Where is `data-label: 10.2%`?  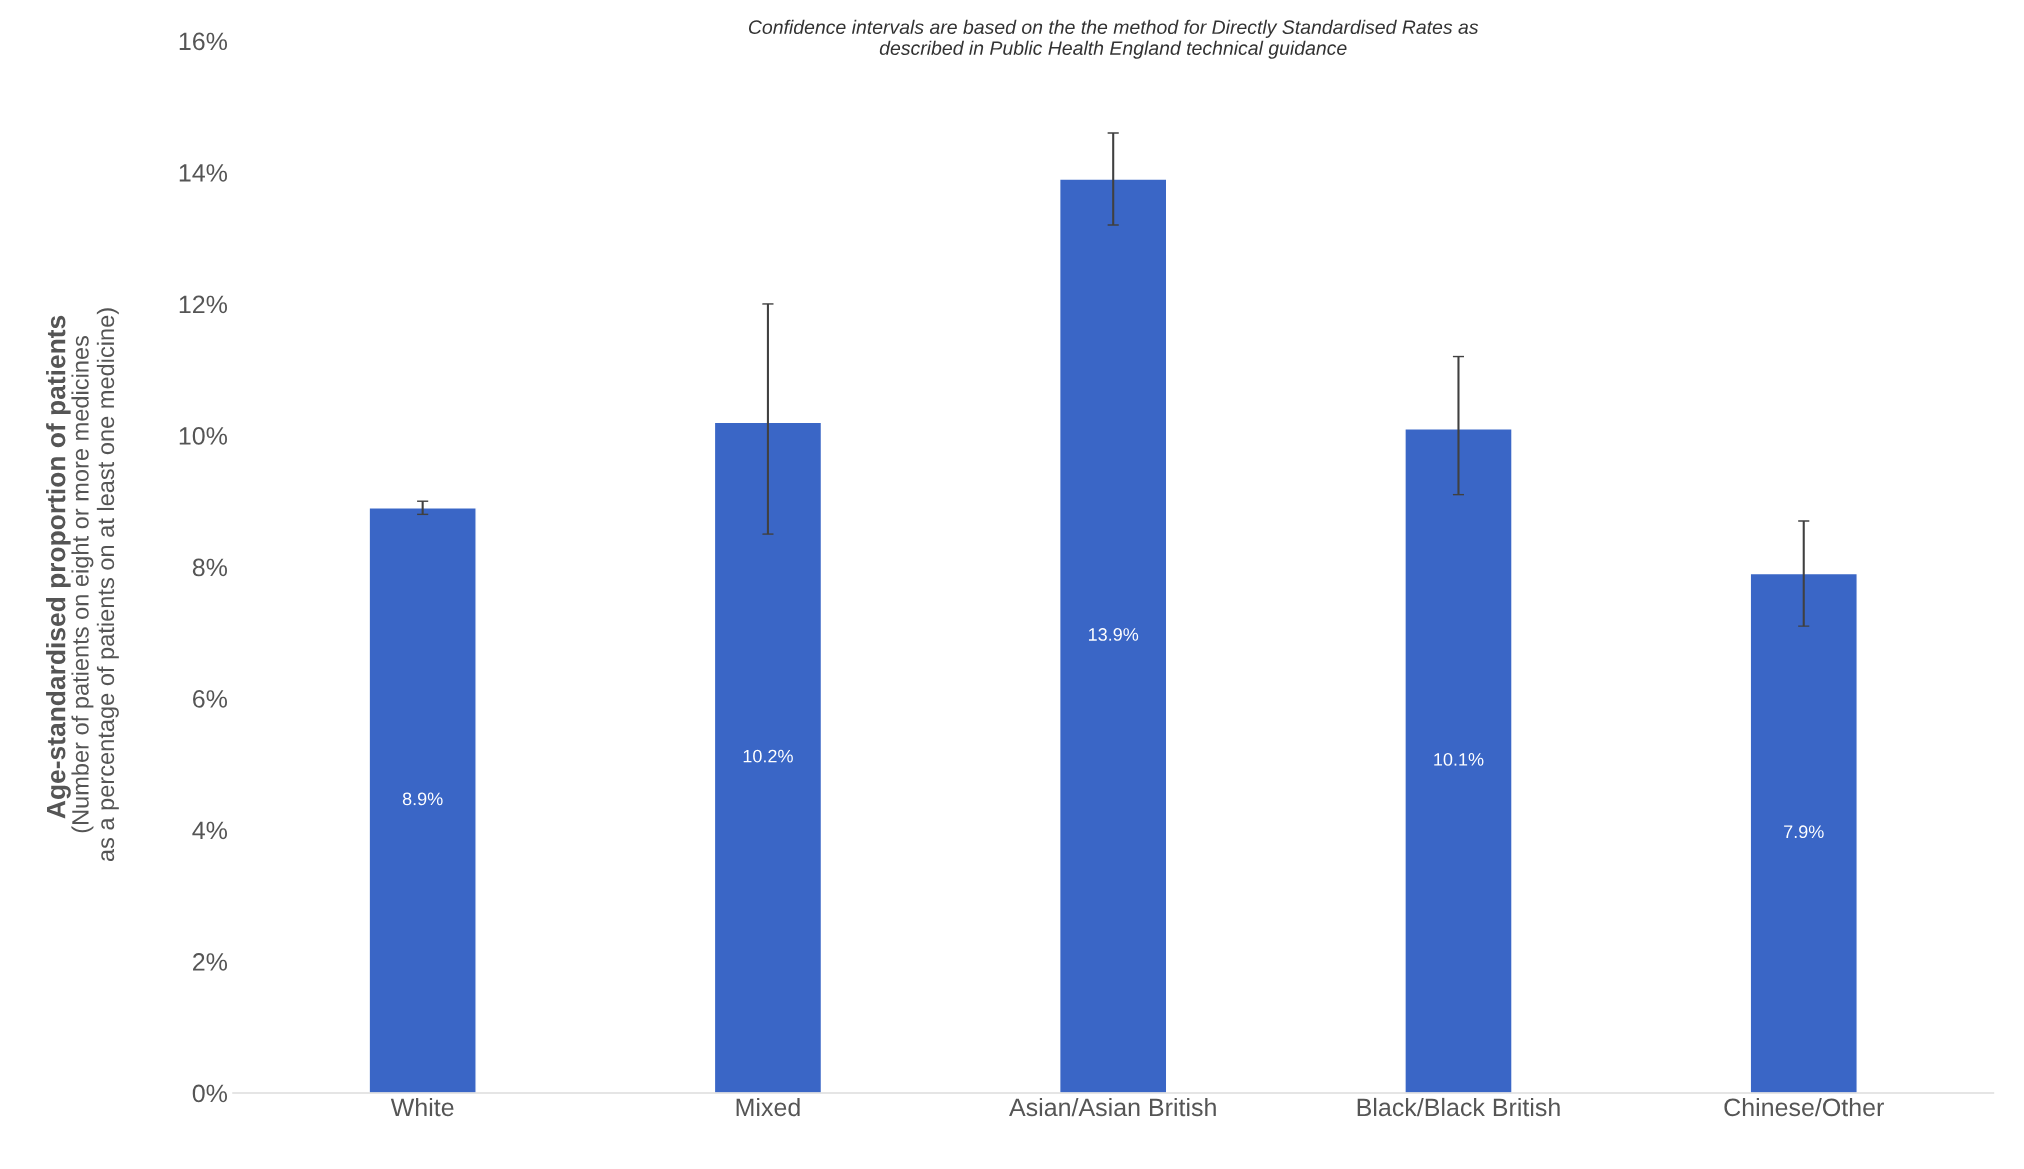
data-label: 10.2% is located at coordinates (768, 756).